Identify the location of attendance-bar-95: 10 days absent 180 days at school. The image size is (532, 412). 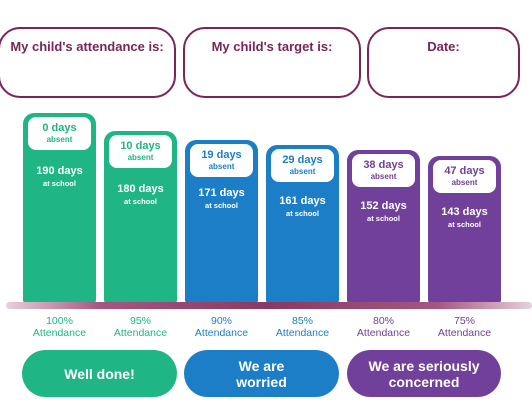
(140, 217).